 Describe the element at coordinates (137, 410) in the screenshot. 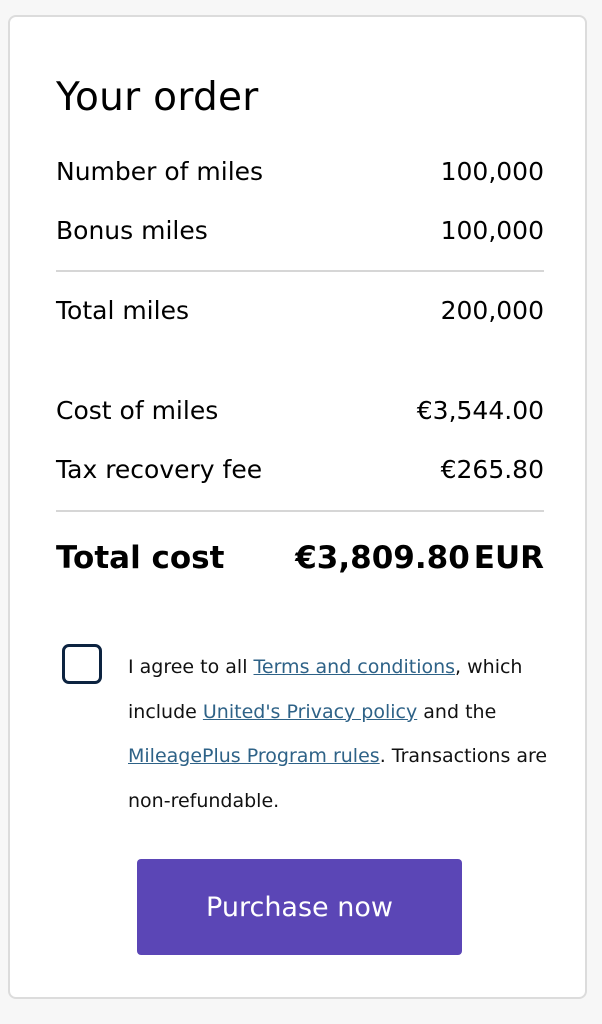

I see `row-label: Cost of miles` at that location.